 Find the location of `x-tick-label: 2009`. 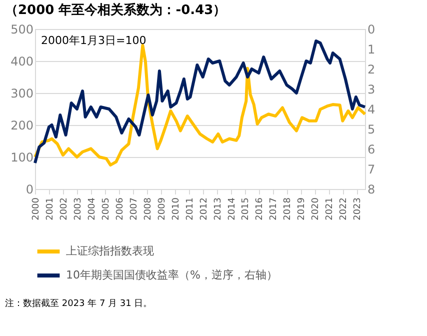

x-tick-label: 2009 is located at coordinates (162, 208).